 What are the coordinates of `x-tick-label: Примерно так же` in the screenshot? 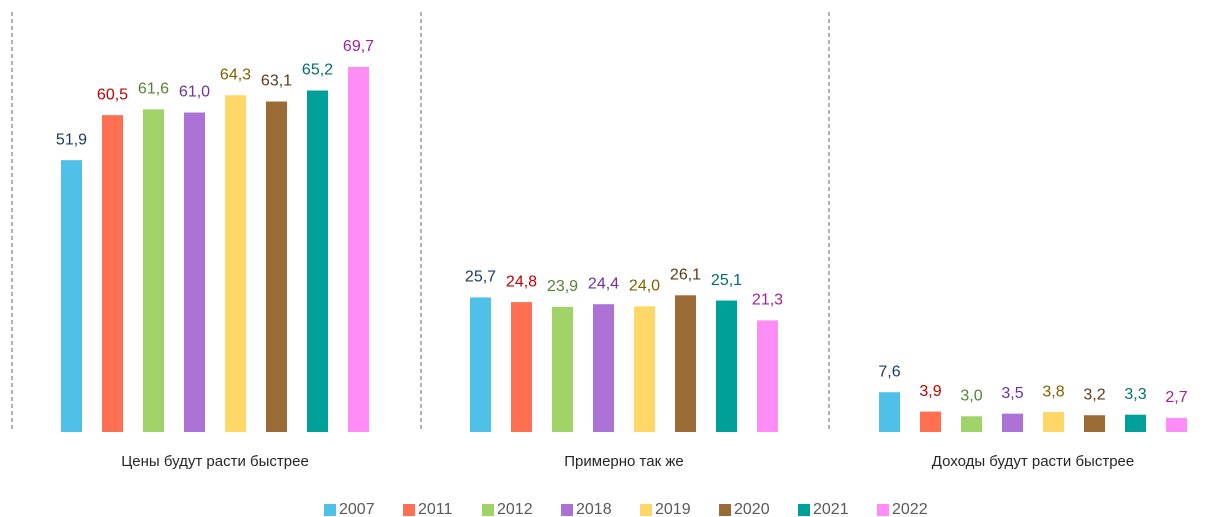 It's located at (623, 461).